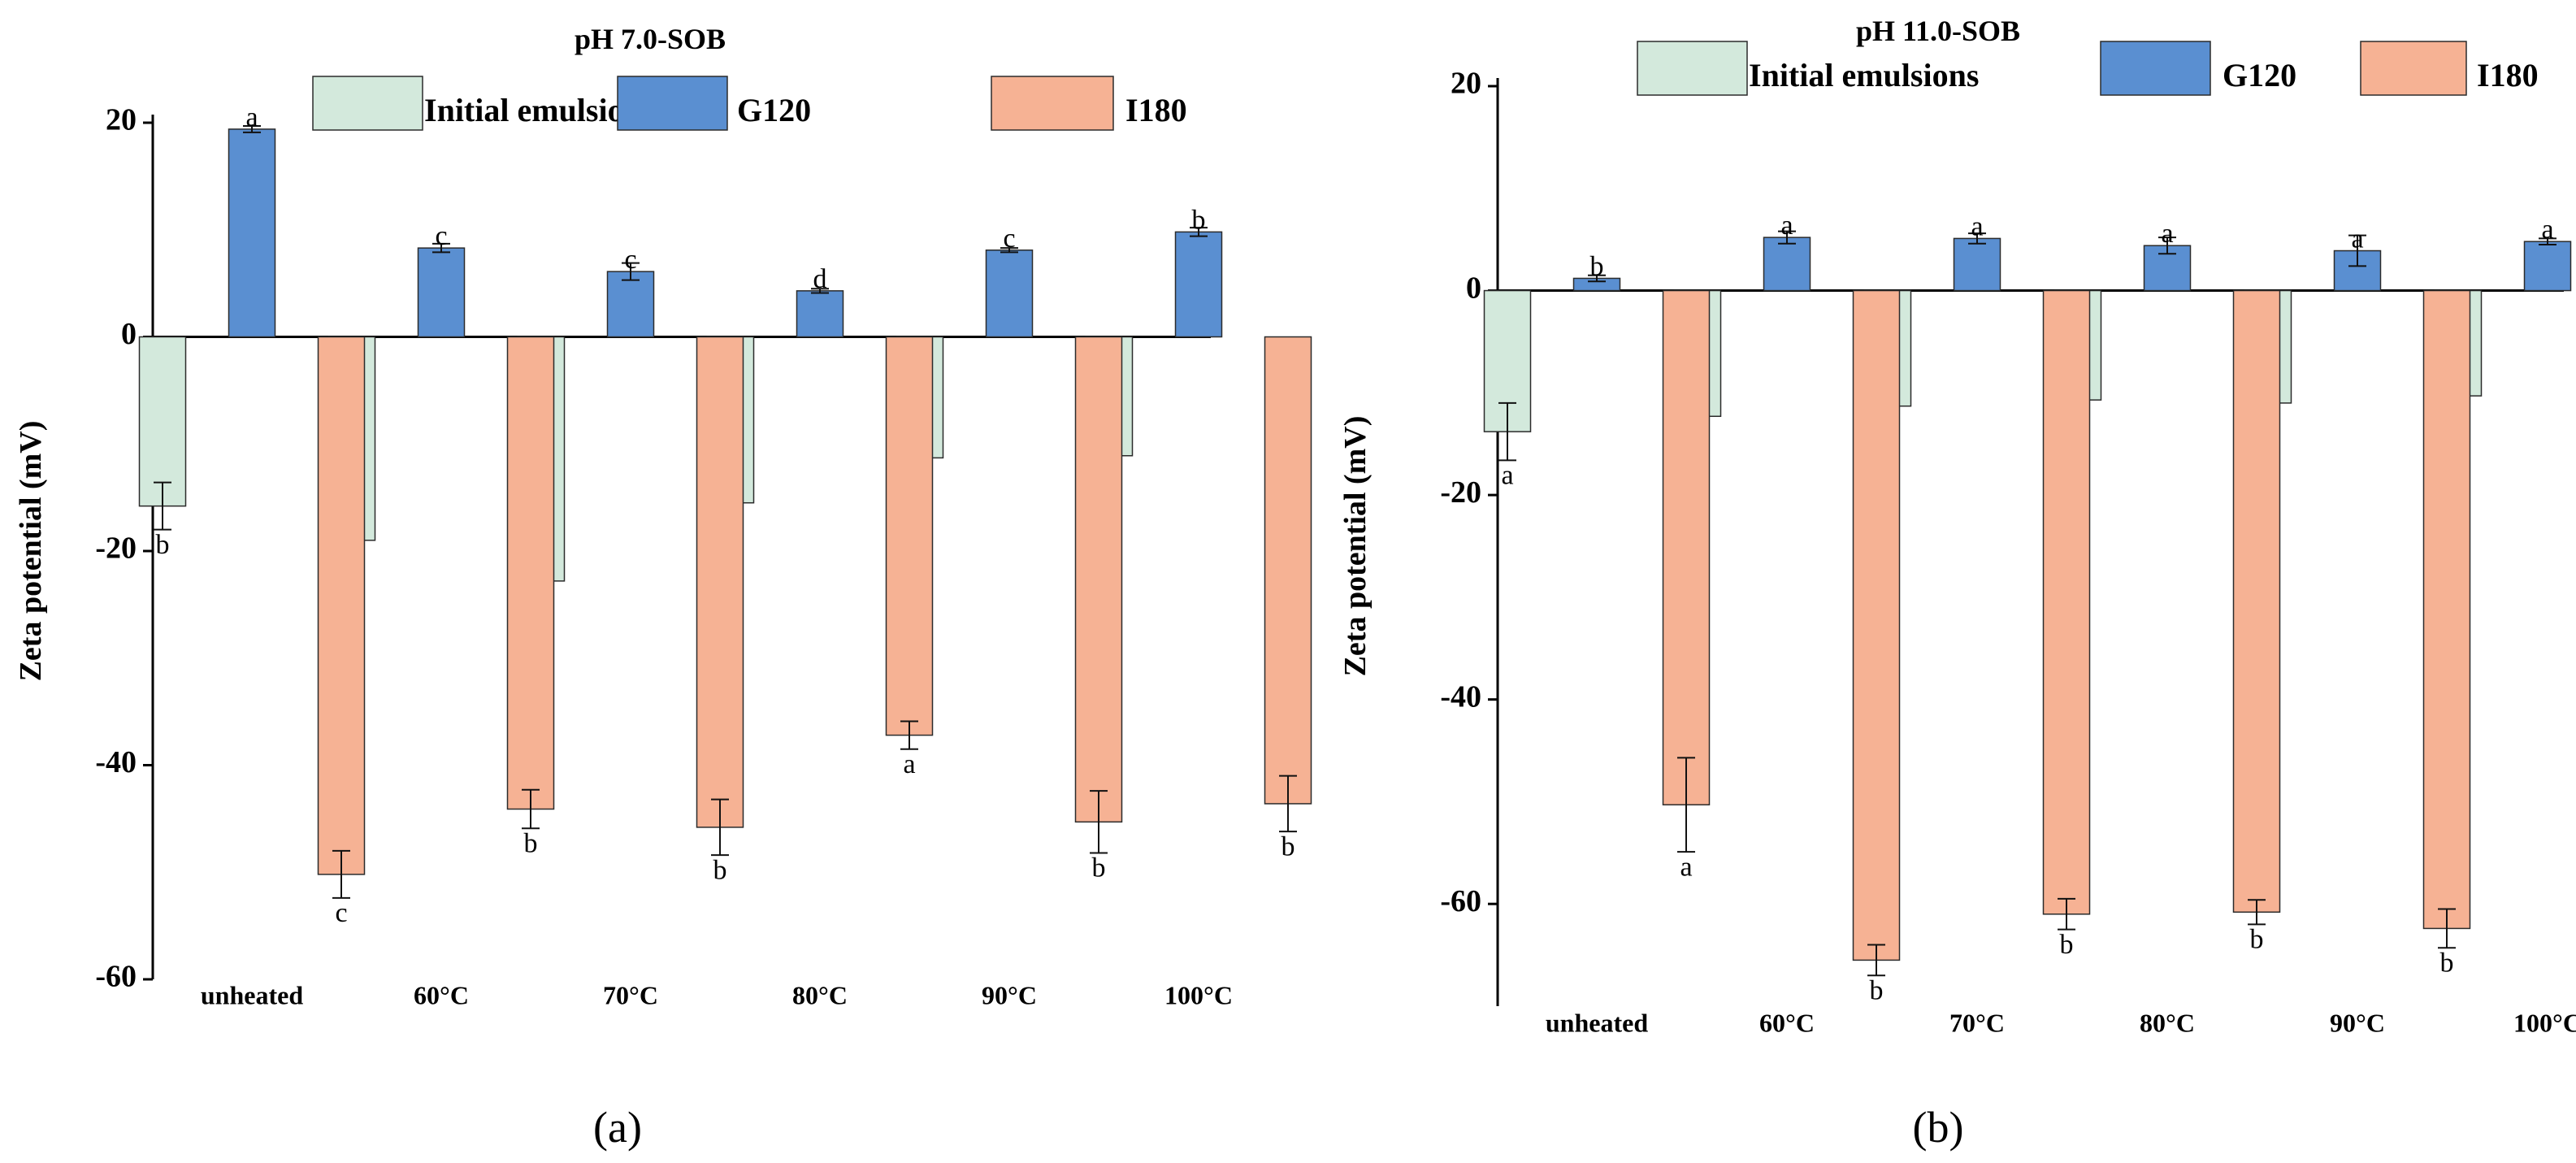 This screenshot has height=1163, width=2576. I want to click on significance-letter: d, so click(820, 279).